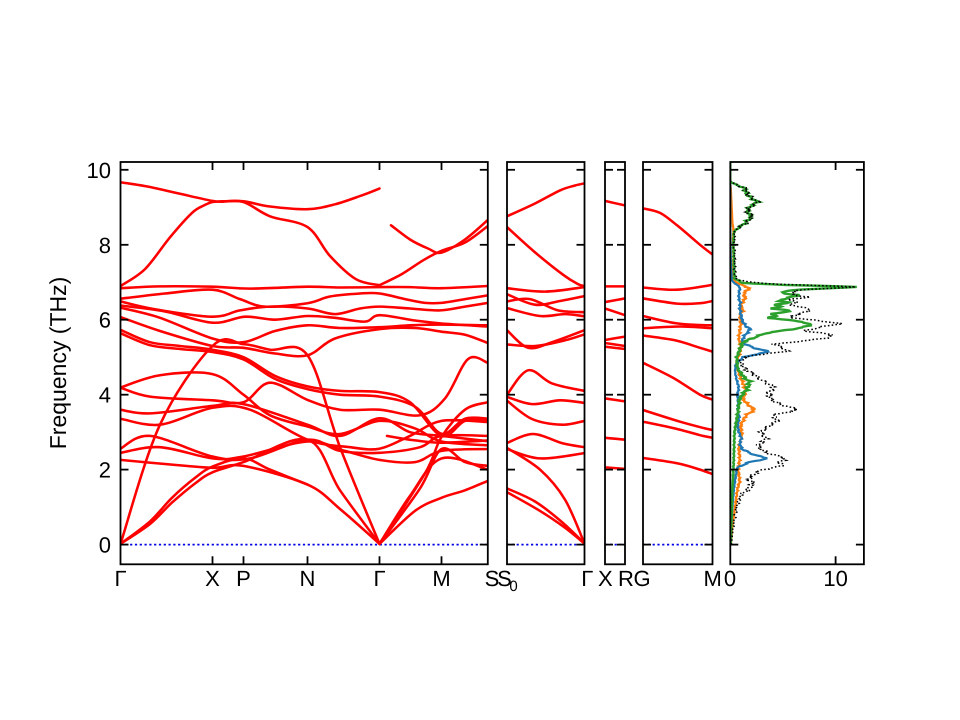 The image size is (960, 720). Describe the element at coordinates (58, 363) in the screenshot. I see `svg-text: Frequency (THz)` at that location.